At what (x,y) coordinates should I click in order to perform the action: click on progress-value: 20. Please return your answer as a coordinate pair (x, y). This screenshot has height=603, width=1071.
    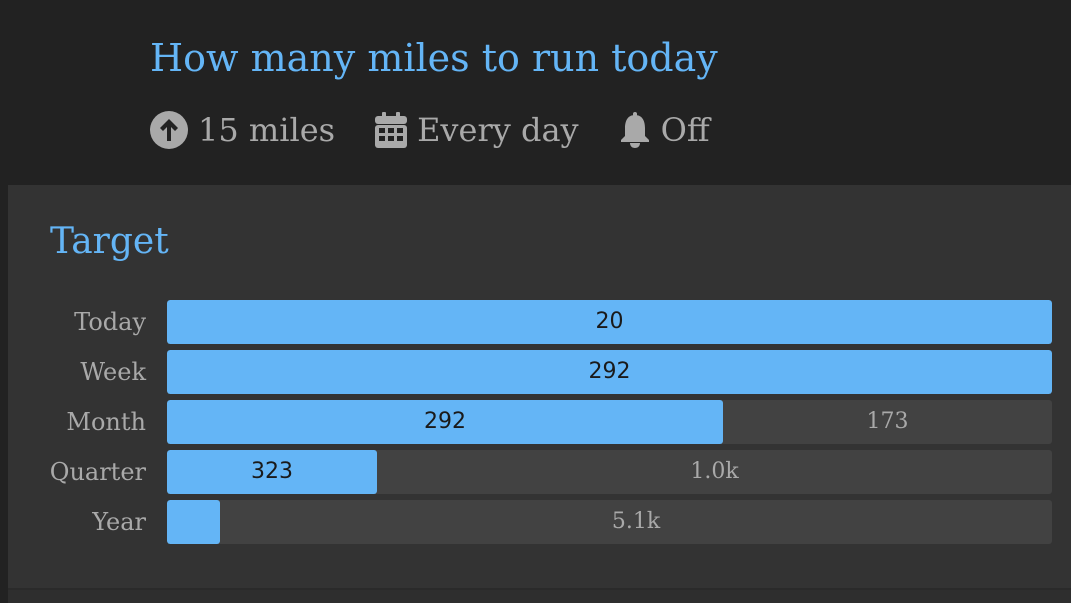
    Looking at the image, I should click on (609, 321).